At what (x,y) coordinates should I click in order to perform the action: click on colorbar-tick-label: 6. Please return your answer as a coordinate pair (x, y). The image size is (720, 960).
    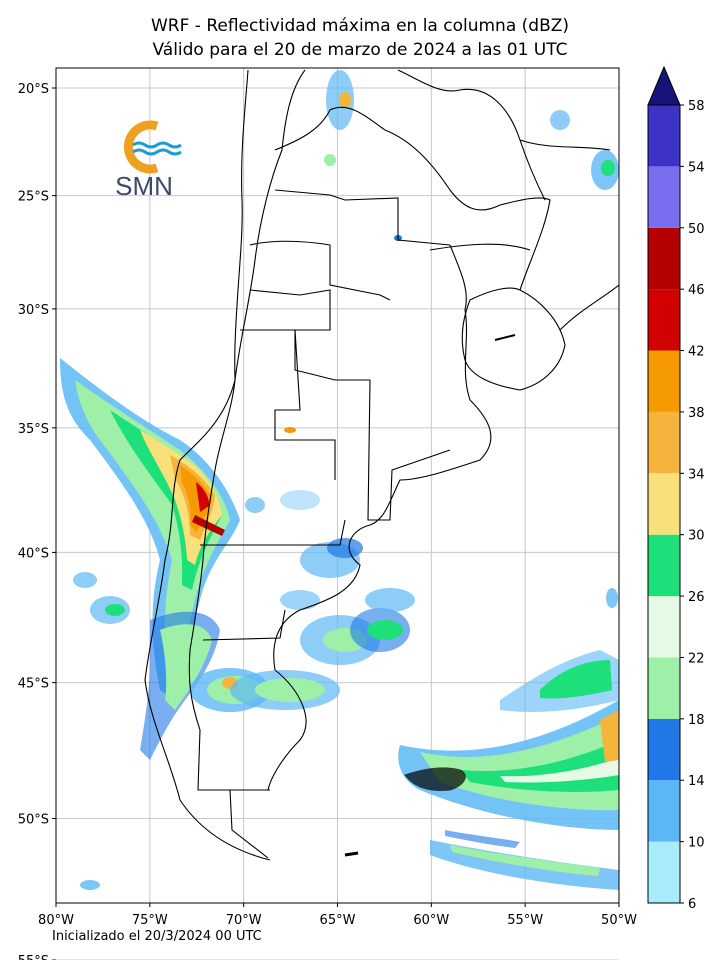
    Looking at the image, I should click on (692, 904).